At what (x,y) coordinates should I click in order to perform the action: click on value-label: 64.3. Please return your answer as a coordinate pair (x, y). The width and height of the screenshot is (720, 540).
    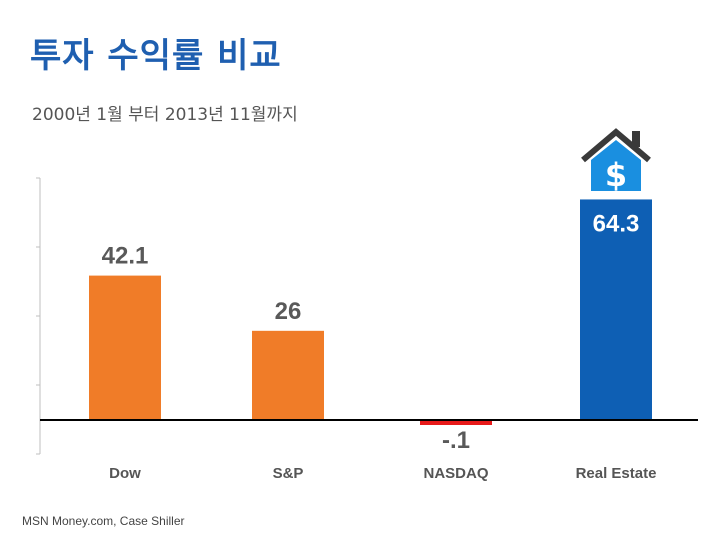
    Looking at the image, I should click on (616, 223).